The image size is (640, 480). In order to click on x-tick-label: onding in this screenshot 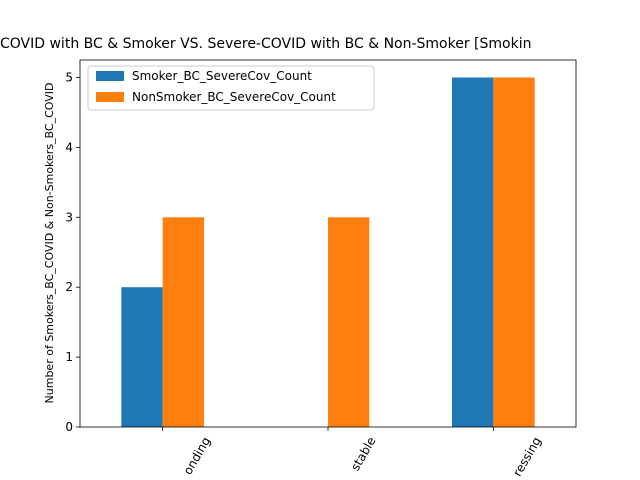, I will do `click(197, 456)`.